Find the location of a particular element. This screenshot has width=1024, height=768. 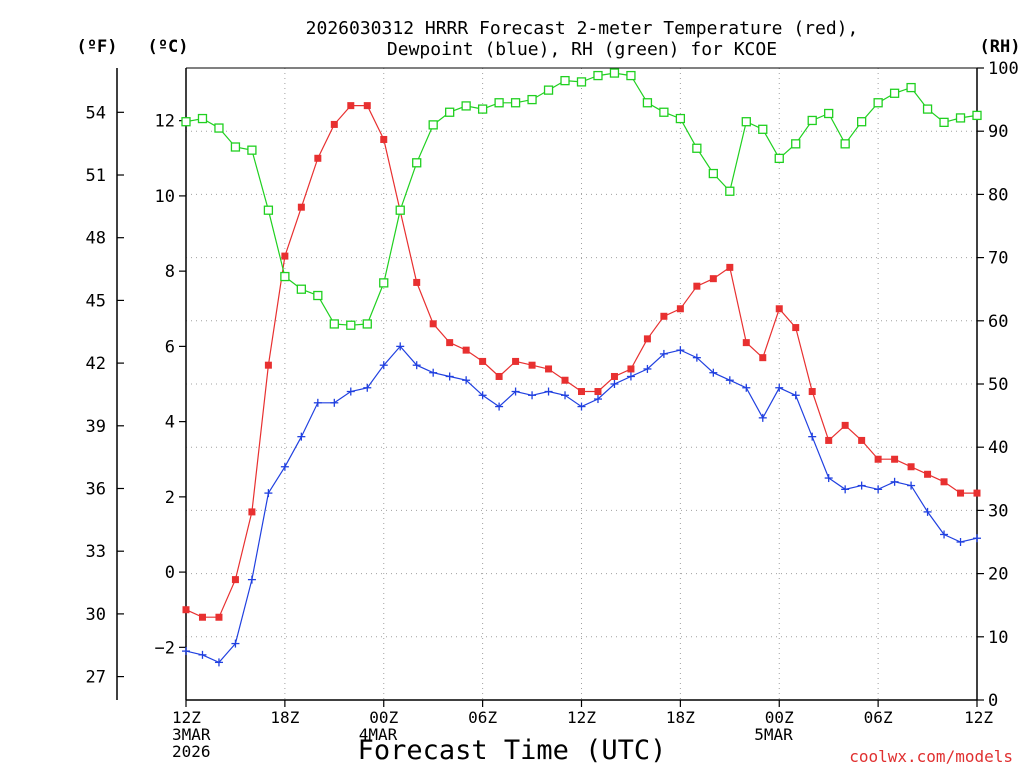

celsius-tick-label: 6 is located at coordinates (170, 347).